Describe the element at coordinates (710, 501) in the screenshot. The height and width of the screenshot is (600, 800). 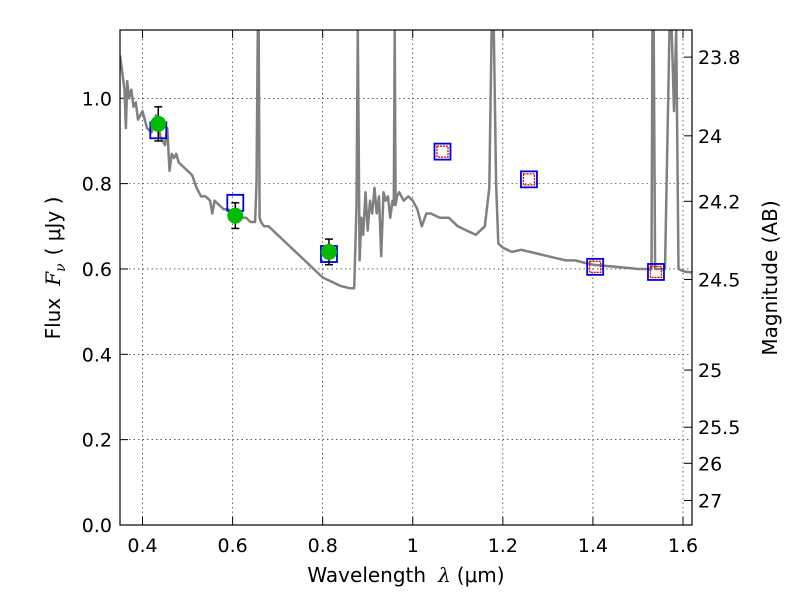
I see `right-tick-label: 27` at that location.